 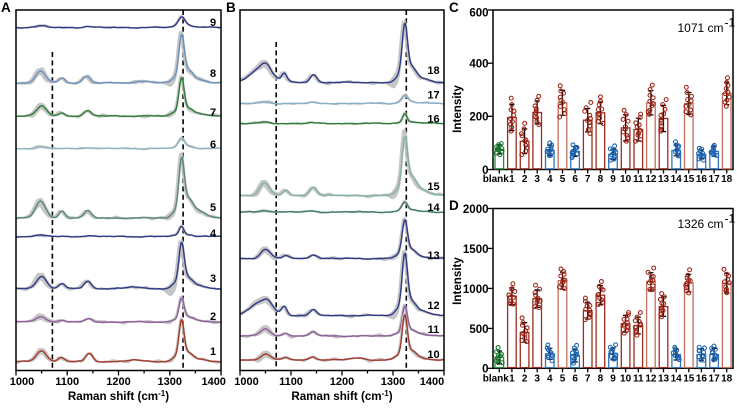 What do you see at coordinates (476, 210) in the screenshot?
I see `svg-text: 2000` at bounding box center [476, 210].